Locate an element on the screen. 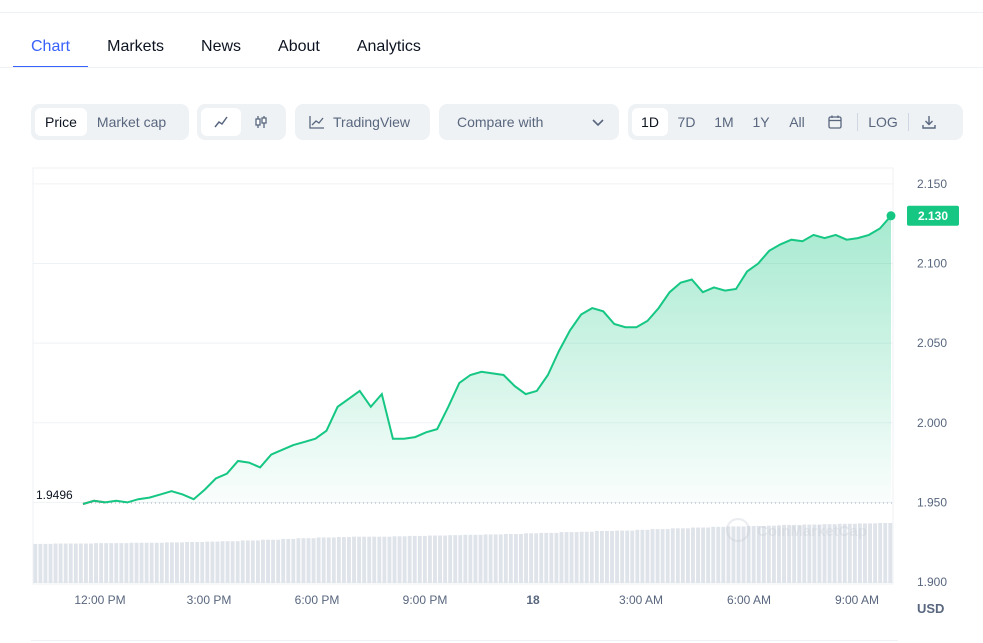 This screenshot has height=643, width=983. y-axis: 2.150 2.100 2.050 2.000 1.950 1.900 is located at coordinates (932, 383).